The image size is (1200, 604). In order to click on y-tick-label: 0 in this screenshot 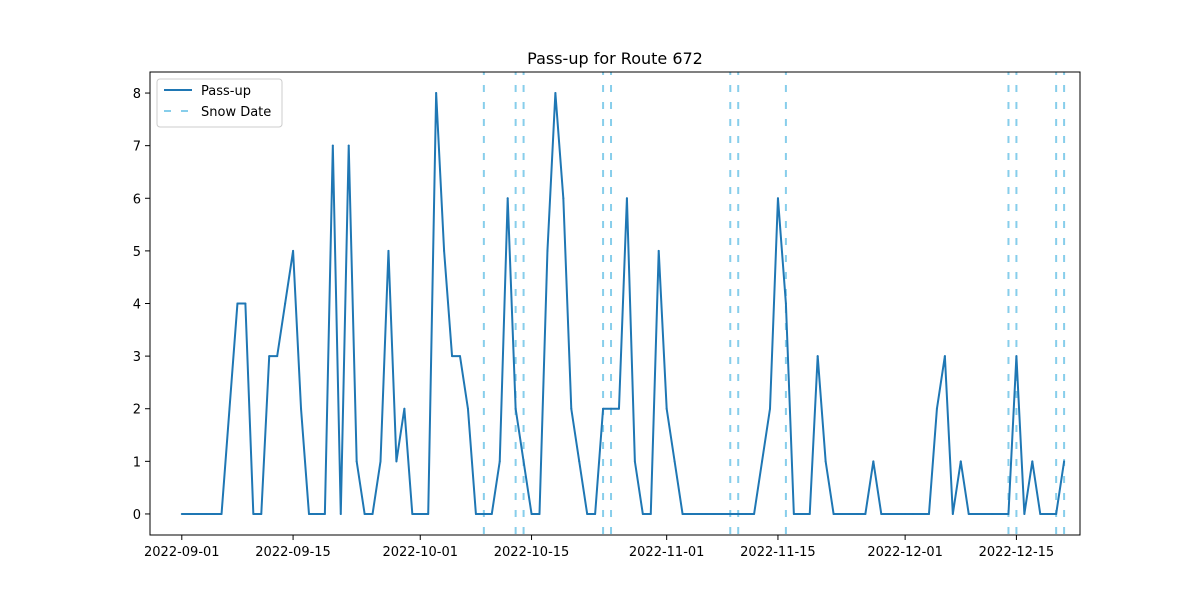, I will do `click(137, 515)`.